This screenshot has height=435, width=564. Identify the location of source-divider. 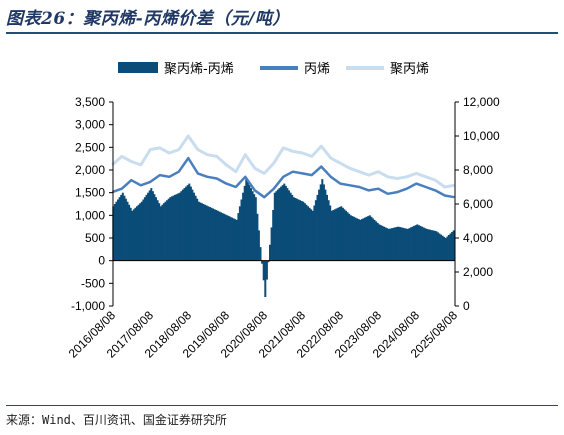
(282, 405).